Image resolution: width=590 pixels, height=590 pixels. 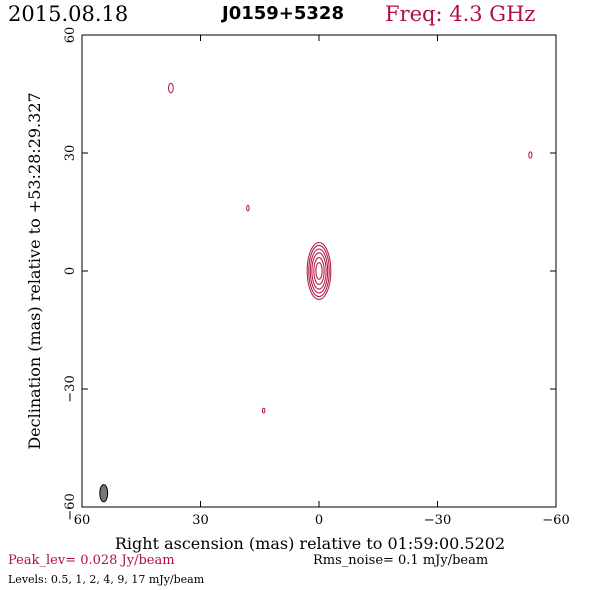 I want to click on observation-date: 2015.08.18, so click(x=68, y=14).